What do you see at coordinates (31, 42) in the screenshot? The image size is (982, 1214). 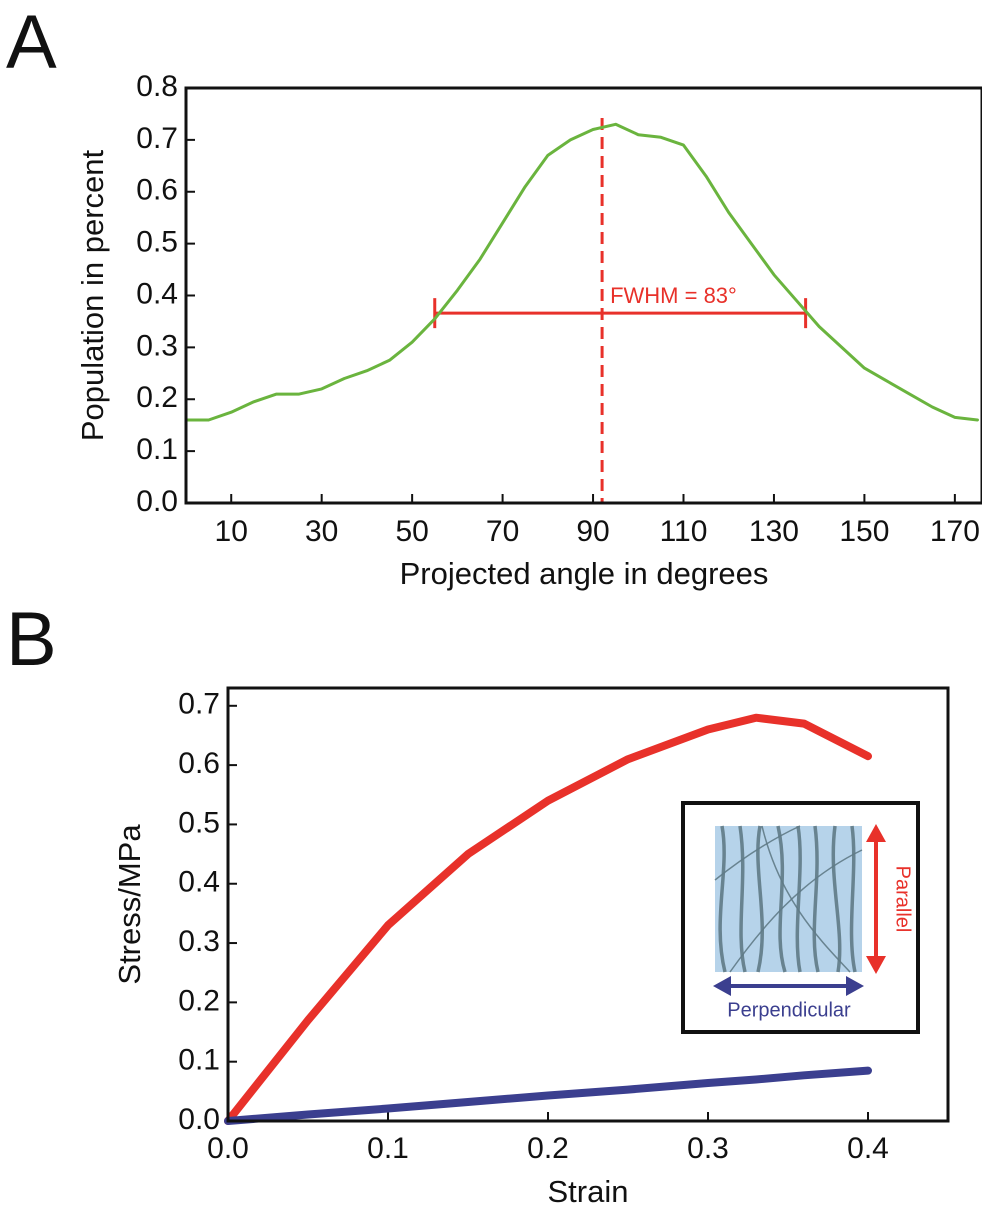 I see `panel-label: A` at bounding box center [31, 42].